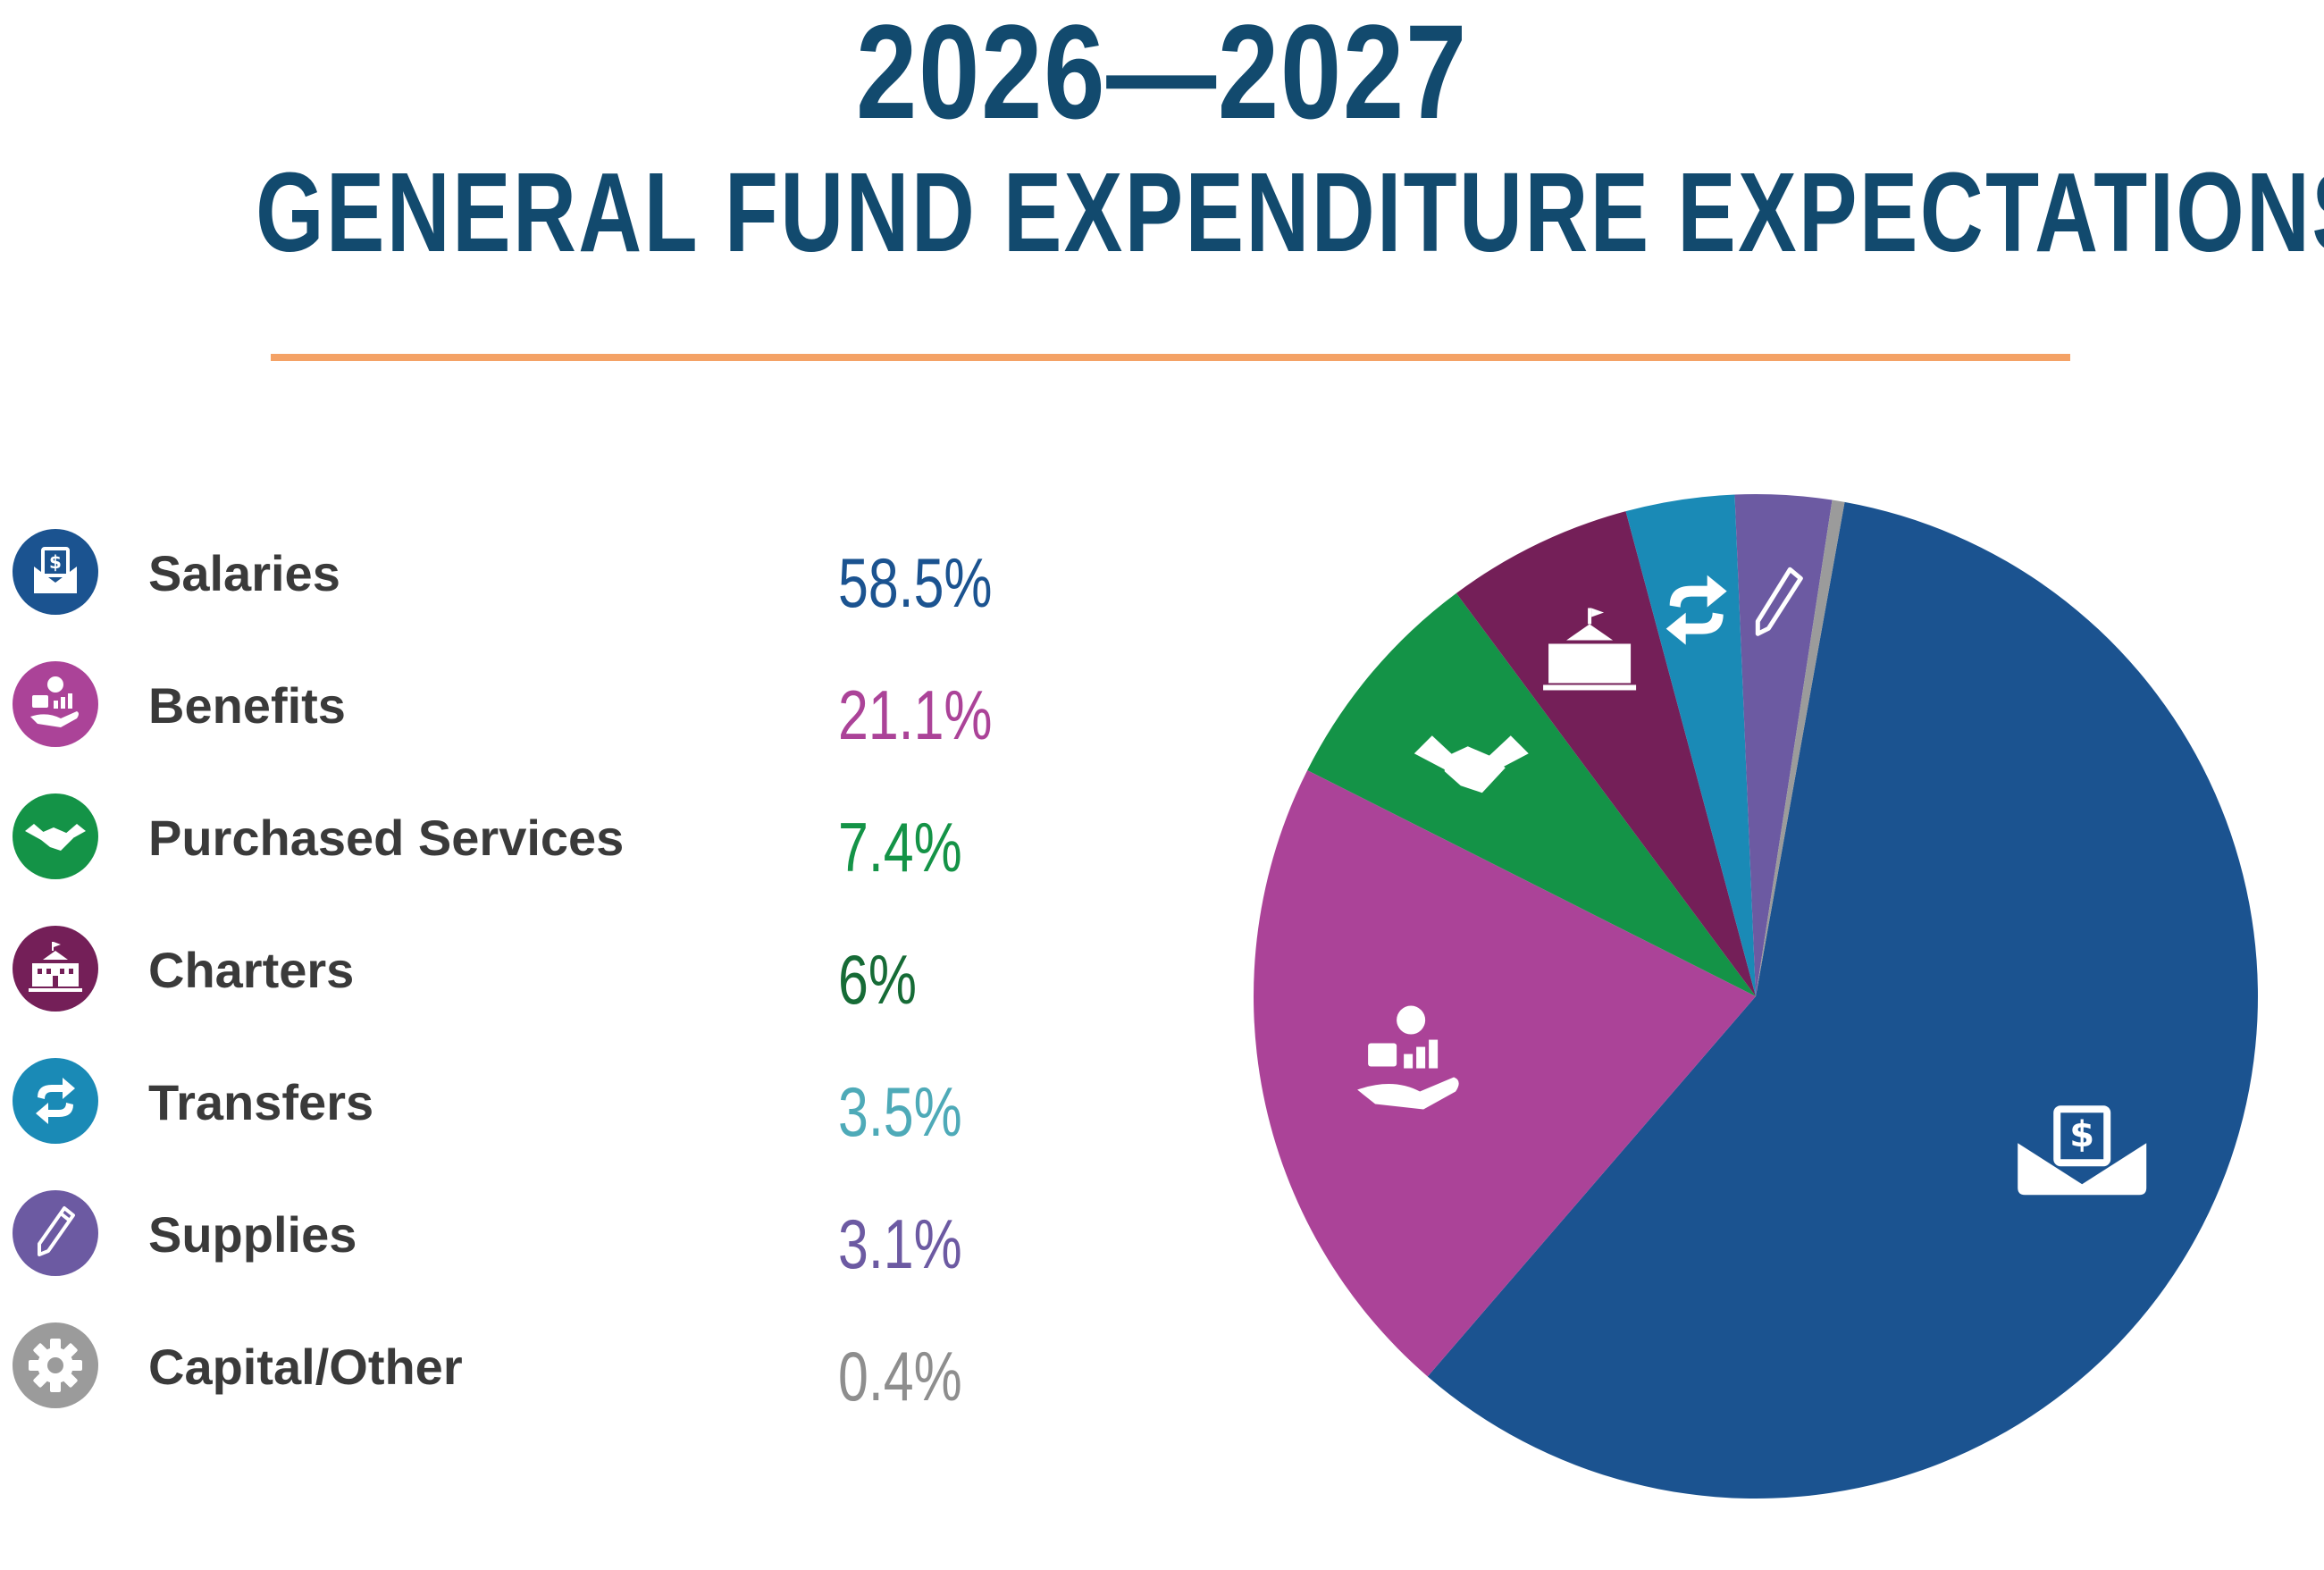 This screenshot has width=2324, height=1570. I want to click on legend-value: 6%, so click(877, 980).